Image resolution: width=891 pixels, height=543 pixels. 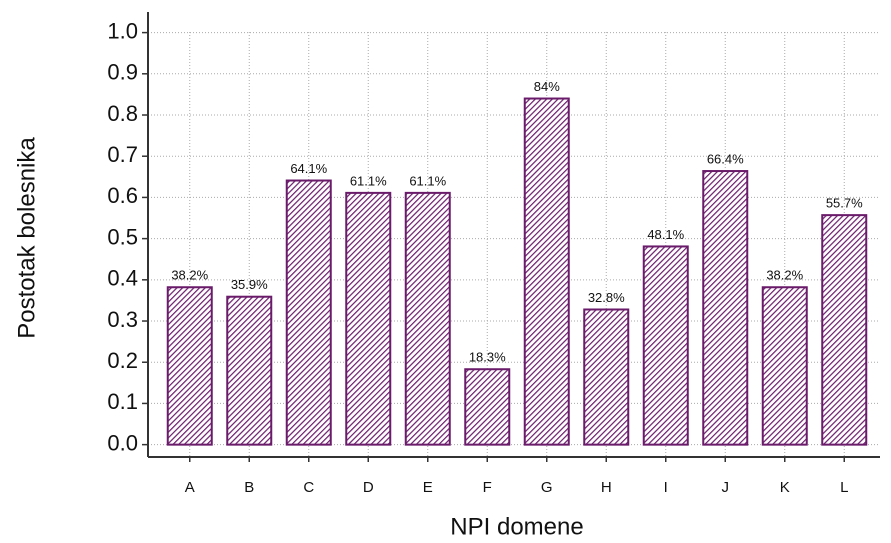 I want to click on y-tick-label: 0.9, so click(x=122, y=72).